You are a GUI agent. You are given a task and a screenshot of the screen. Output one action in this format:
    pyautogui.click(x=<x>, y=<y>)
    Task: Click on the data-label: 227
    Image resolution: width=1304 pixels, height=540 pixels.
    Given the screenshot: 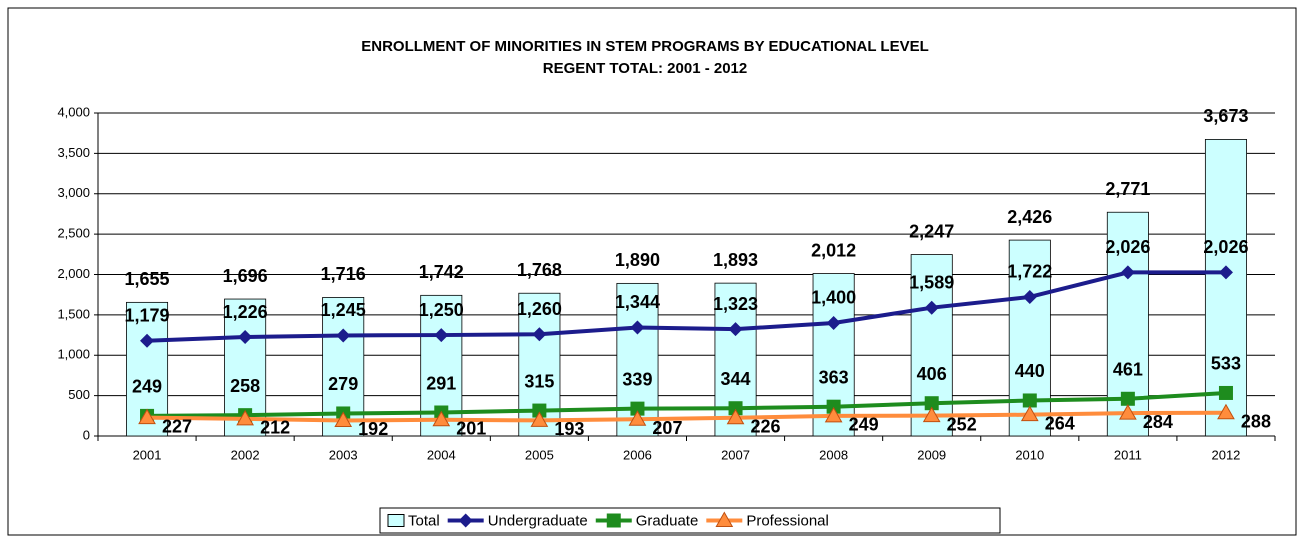 What is the action you would take?
    pyautogui.click(x=177, y=426)
    